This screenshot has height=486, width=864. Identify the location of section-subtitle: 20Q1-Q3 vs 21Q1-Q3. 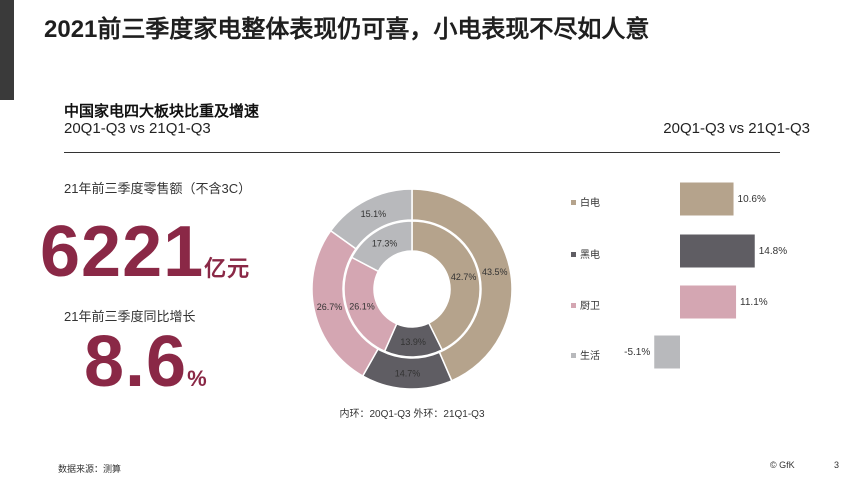
(137, 128).